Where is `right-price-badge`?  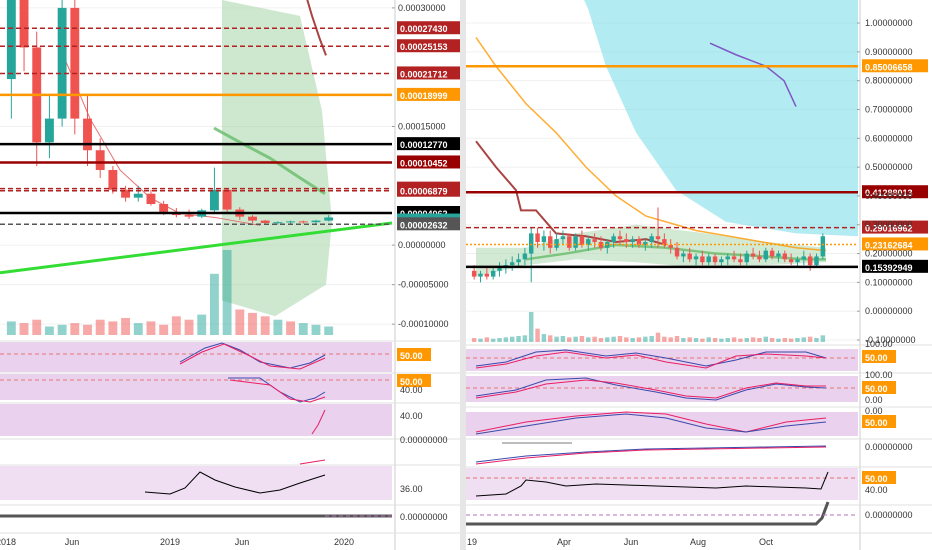 right-price-badge is located at coordinates (895, 244).